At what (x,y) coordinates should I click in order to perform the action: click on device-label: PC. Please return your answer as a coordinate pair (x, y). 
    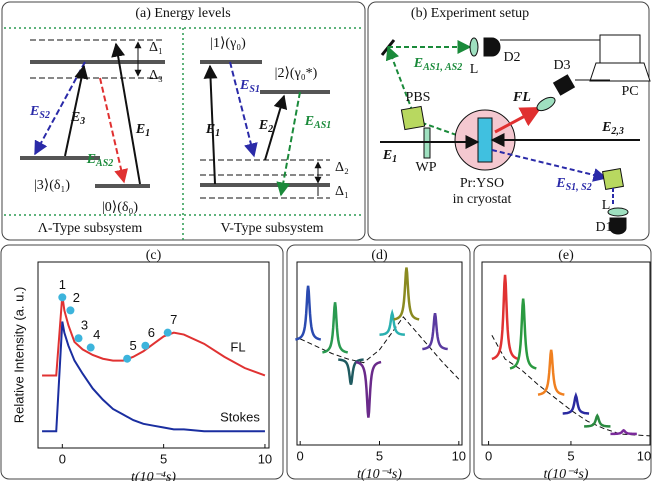
    Looking at the image, I should click on (629, 91).